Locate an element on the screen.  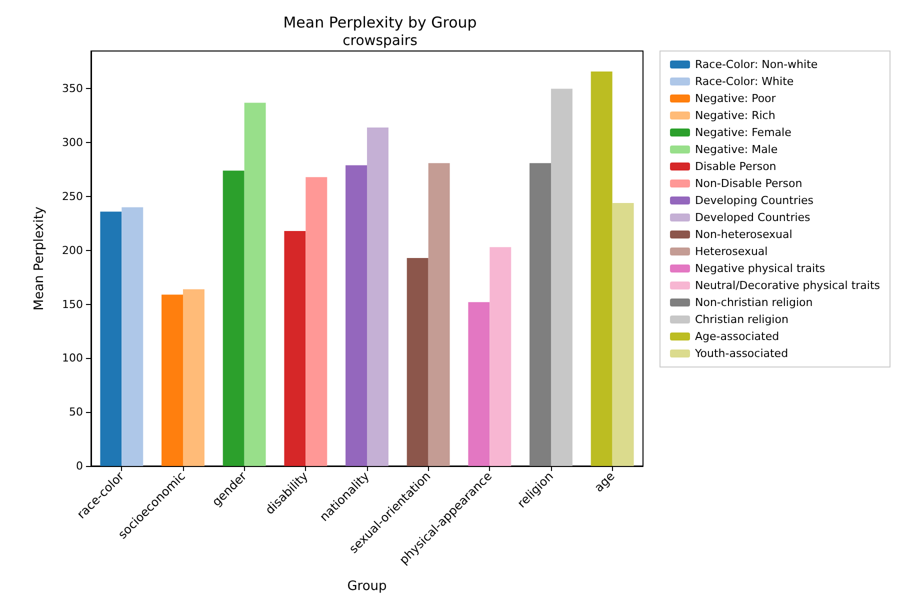
legend-label: Negative: Male is located at coordinates (736, 149).